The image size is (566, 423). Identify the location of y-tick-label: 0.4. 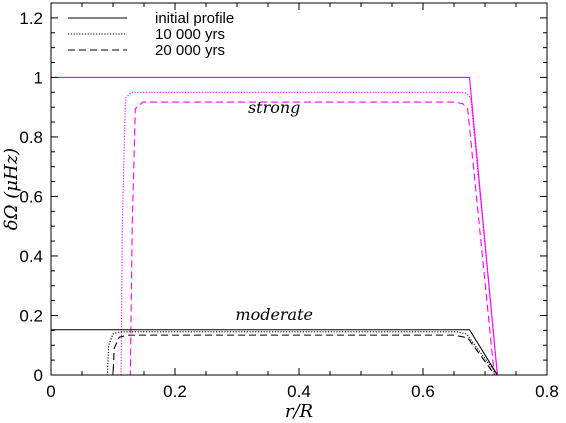
(31, 256).